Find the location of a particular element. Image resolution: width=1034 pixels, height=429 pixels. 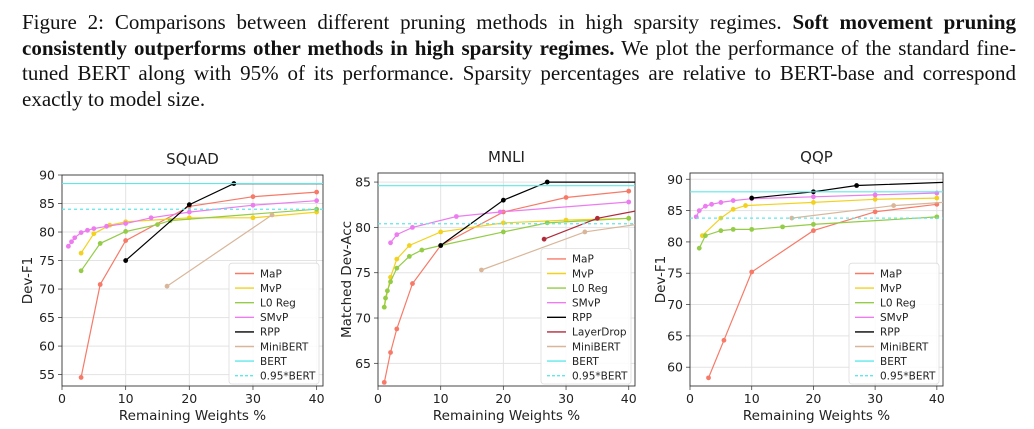

legend-label: RPP is located at coordinates (890, 333).